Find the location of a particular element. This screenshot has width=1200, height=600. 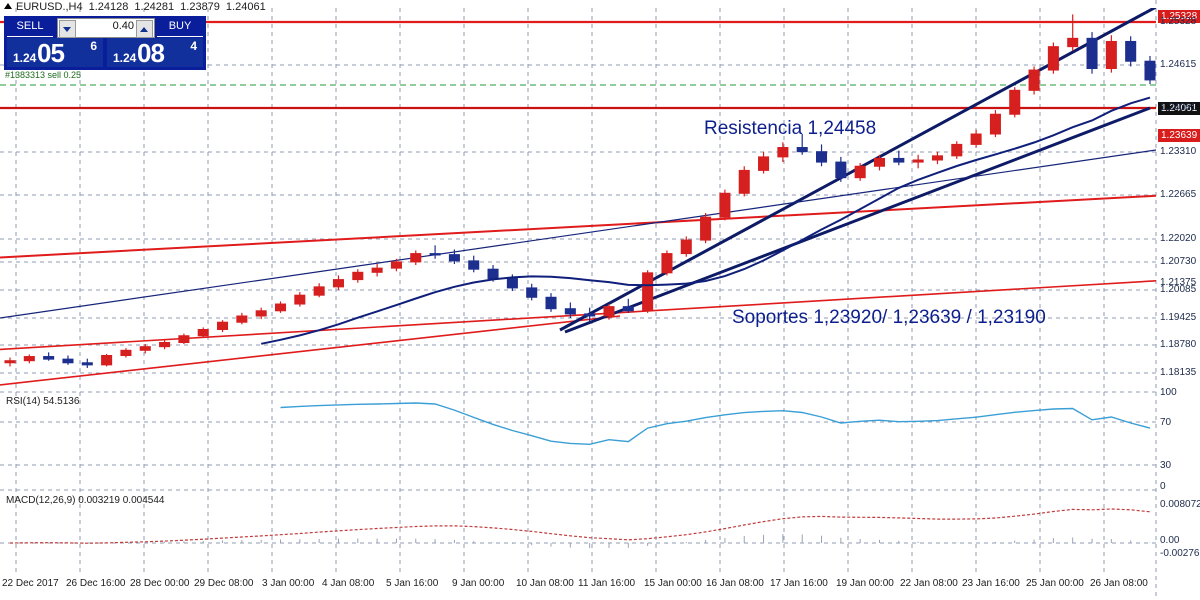

chevron-up-icon is located at coordinates (144, 29).